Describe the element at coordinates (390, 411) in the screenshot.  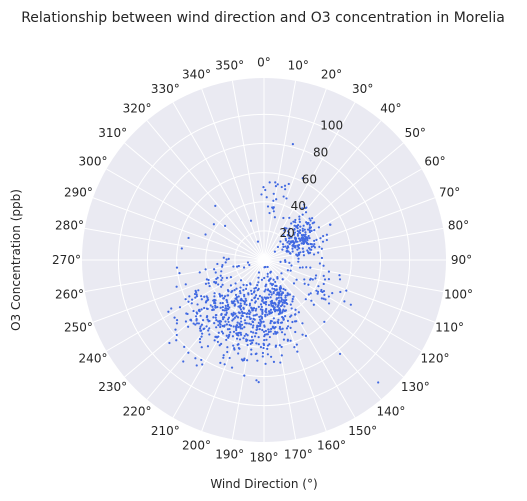
I see `angle-tick-label: 140°` at that location.